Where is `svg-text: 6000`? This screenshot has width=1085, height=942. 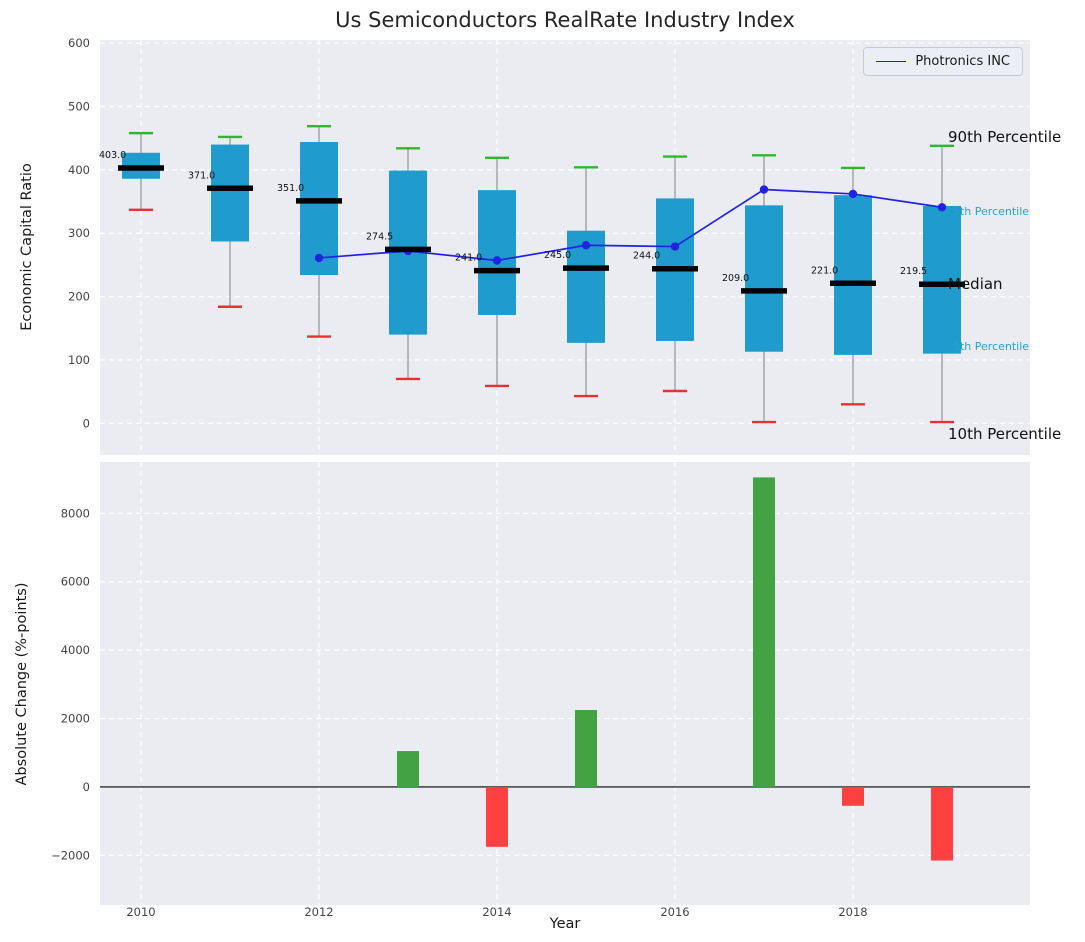 svg-text: 6000 is located at coordinates (75, 582).